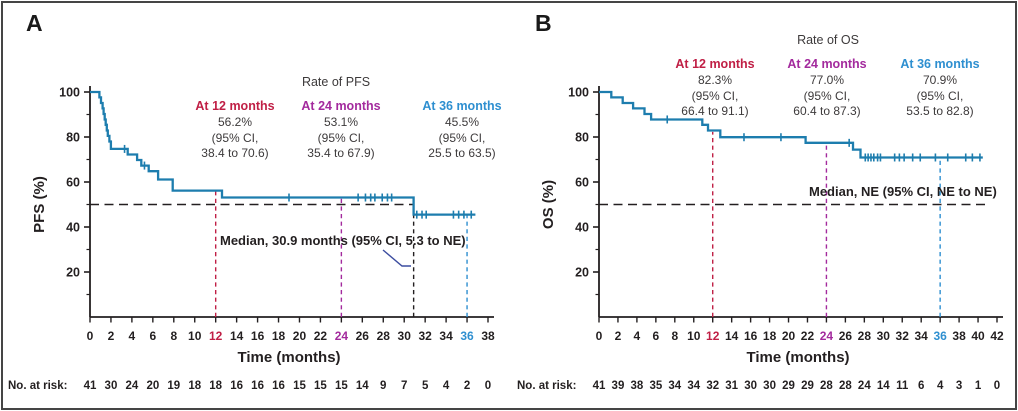 Image resolution: width=1018 pixels, height=411 pixels. I want to click on pfs-12mo-ci-line2: 38.4 to 70.6), so click(235, 153).